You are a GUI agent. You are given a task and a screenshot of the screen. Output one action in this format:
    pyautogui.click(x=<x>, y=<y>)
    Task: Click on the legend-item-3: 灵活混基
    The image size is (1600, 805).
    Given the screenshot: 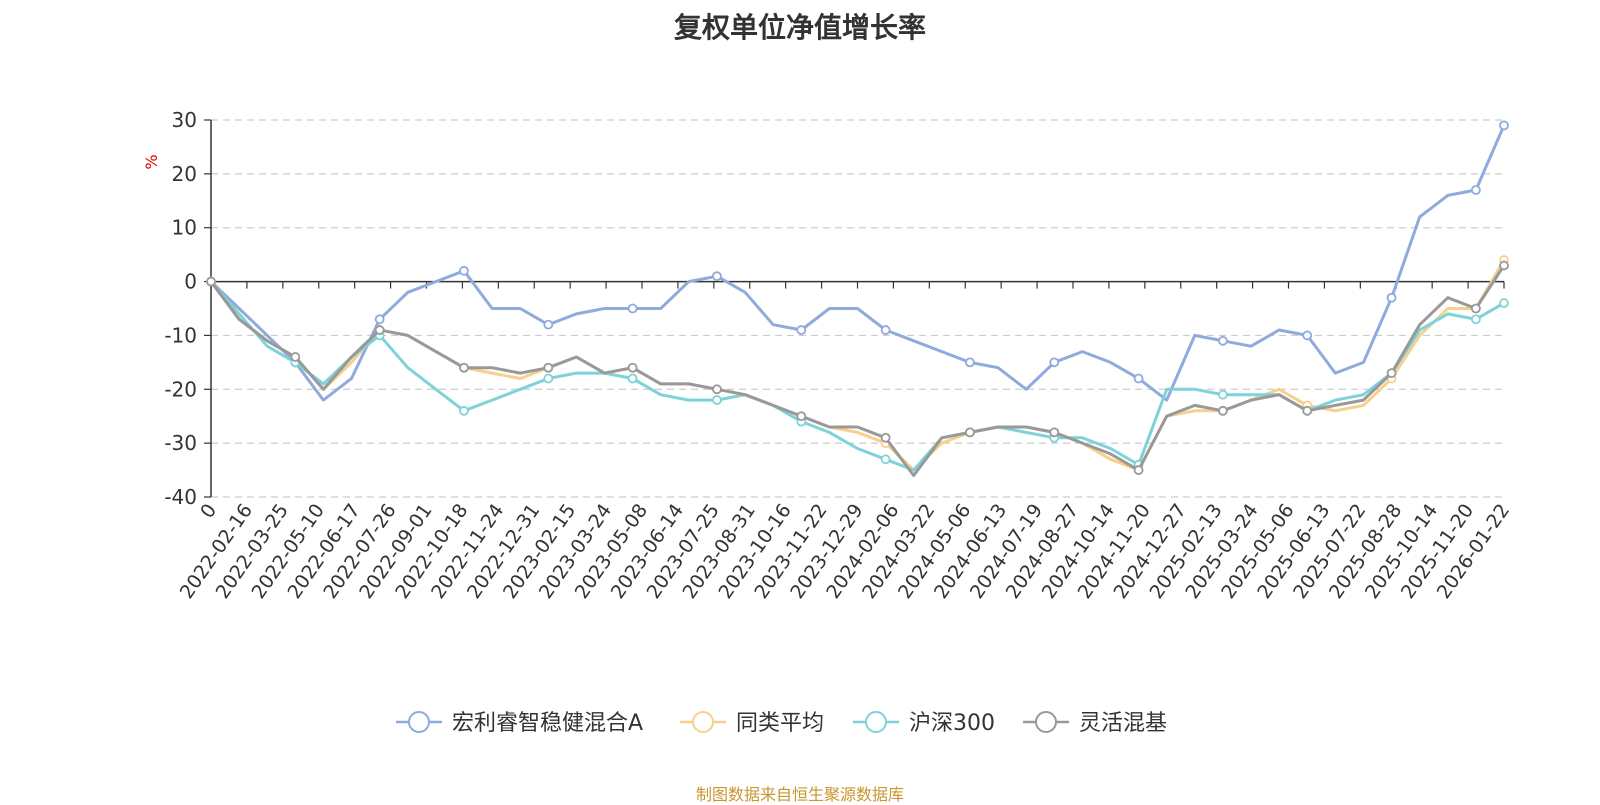 What is the action you would take?
    pyautogui.click(x=1095, y=723)
    